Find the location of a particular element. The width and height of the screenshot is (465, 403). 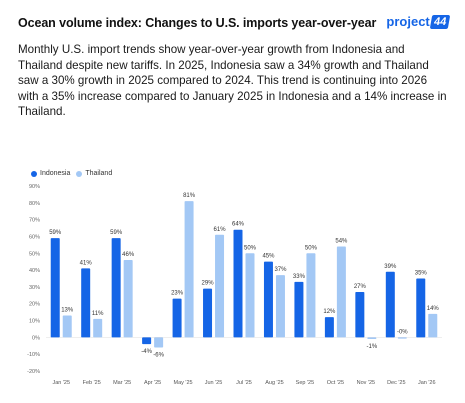

x-tick-label: Oct '25 is located at coordinates (335, 383).